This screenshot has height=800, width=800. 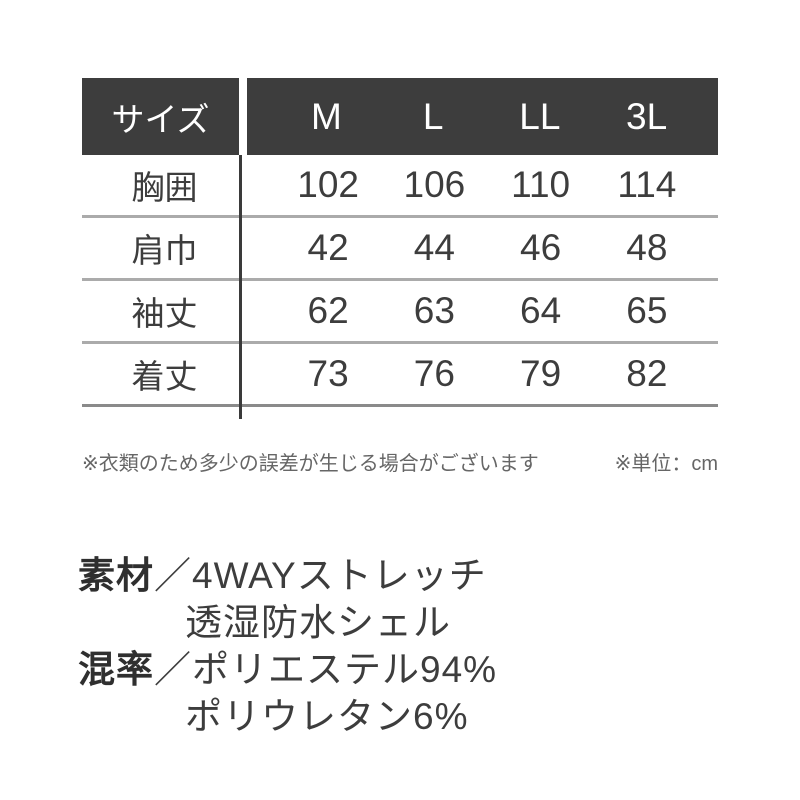 What do you see at coordinates (173, 575) in the screenshot?
I see `material-slash: ／` at bounding box center [173, 575].